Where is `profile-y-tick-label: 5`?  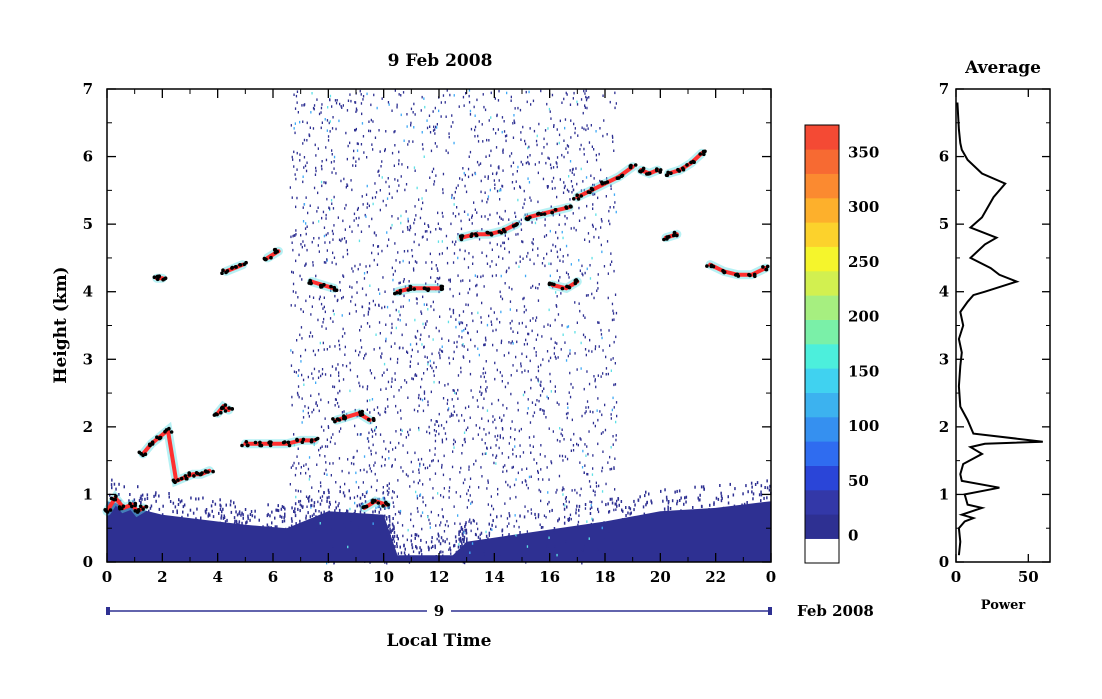 profile-y-tick-label: 5 is located at coordinates (944, 224).